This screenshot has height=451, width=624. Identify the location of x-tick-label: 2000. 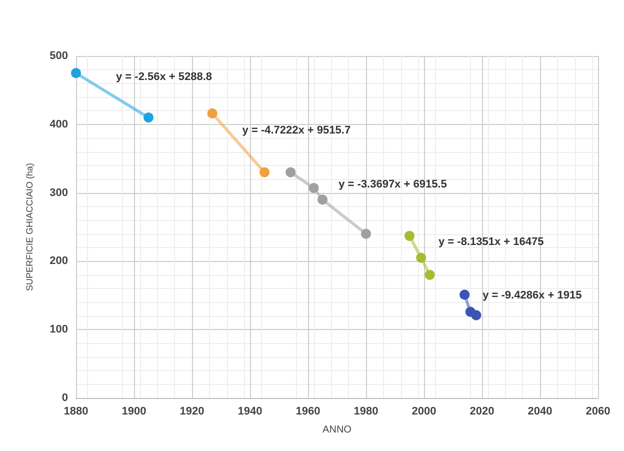
(424, 412).